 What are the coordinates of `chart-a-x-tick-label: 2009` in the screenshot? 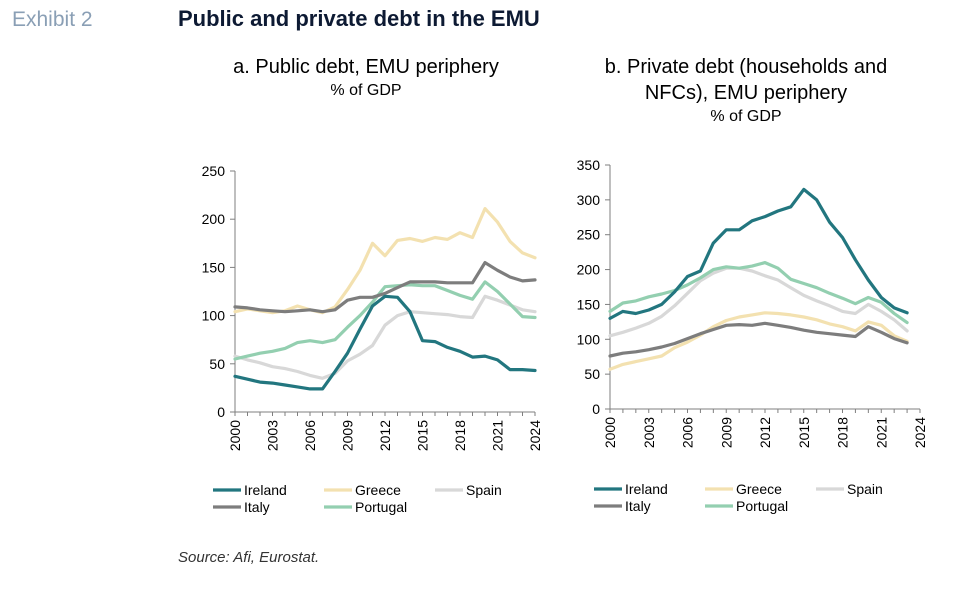 It's located at (348, 435).